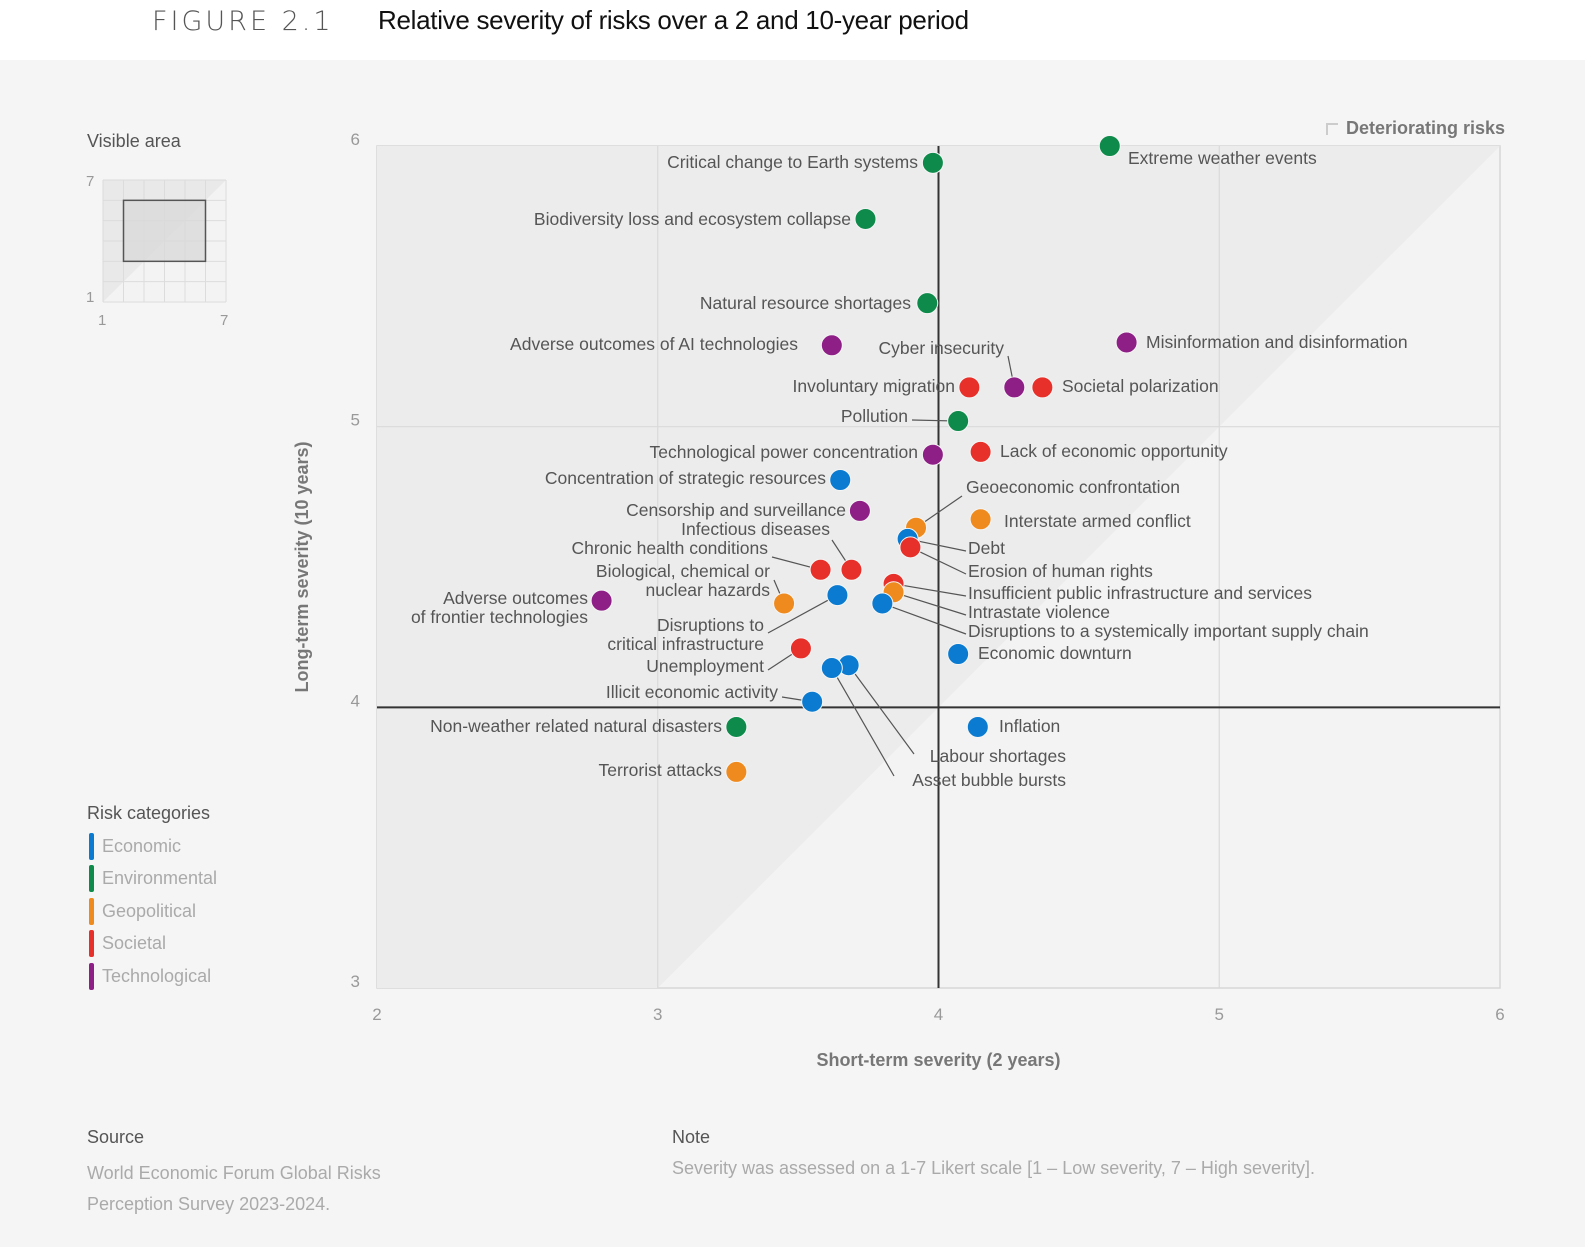  What do you see at coordinates (874, 416) in the screenshot?
I see `data-point-label: Pollution` at bounding box center [874, 416].